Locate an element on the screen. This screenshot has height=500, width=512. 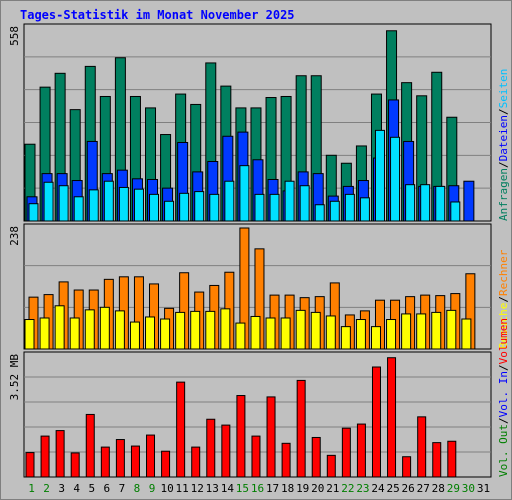
x-tick-label: 23 is located at coordinates (362, 488).